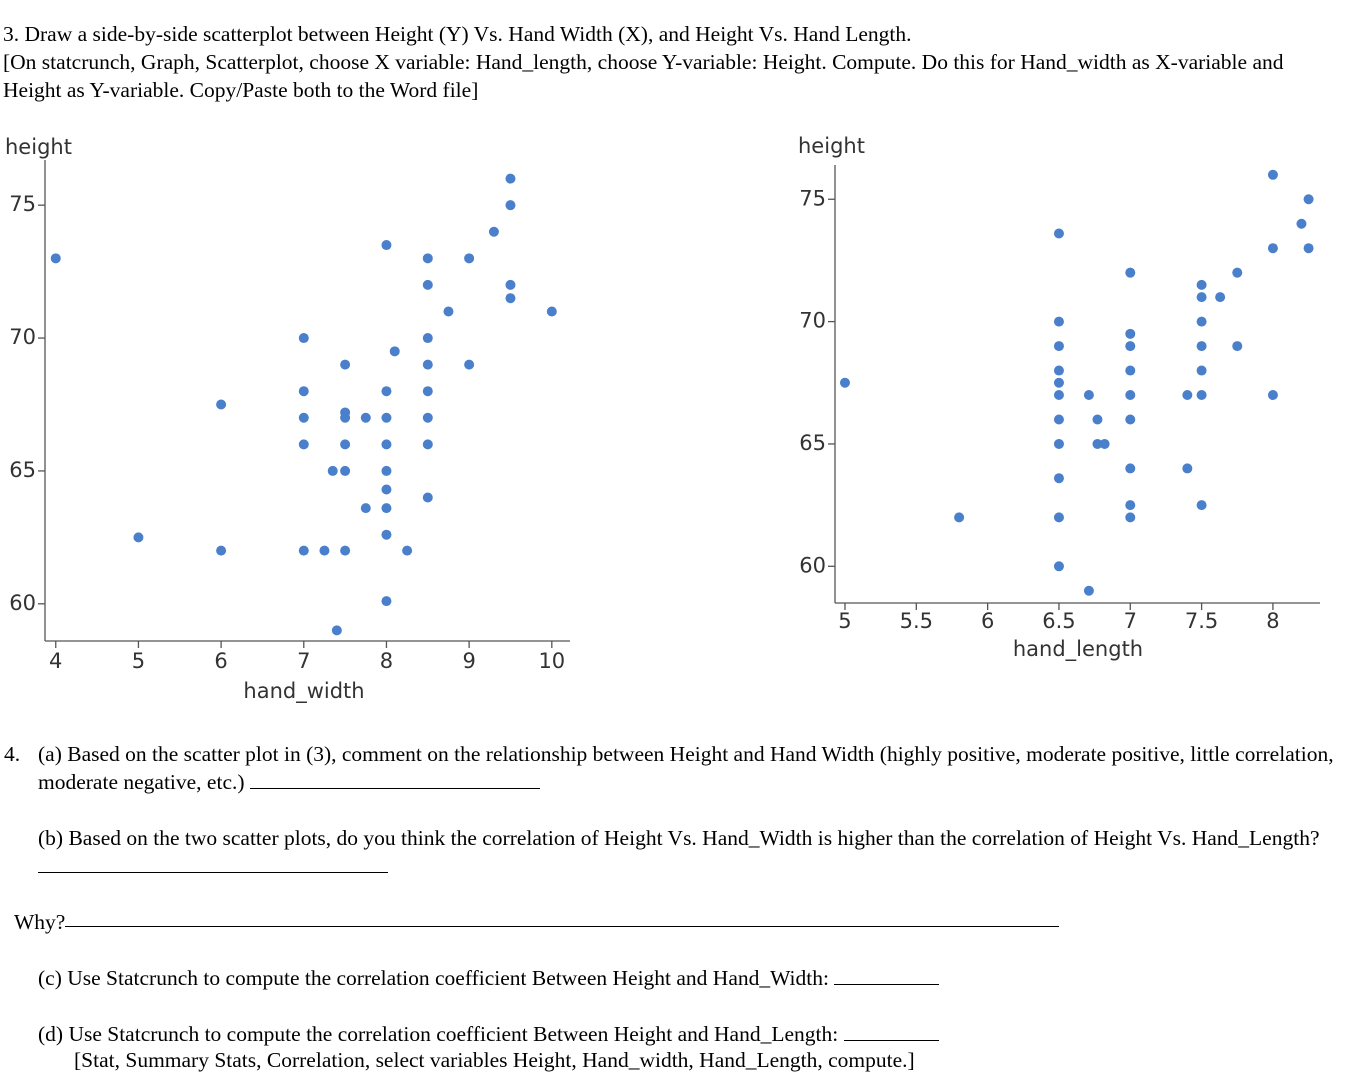 The image size is (1354, 1074). What do you see at coordinates (12, 754) in the screenshot?
I see `q4-number: 4.` at bounding box center [12, 754].